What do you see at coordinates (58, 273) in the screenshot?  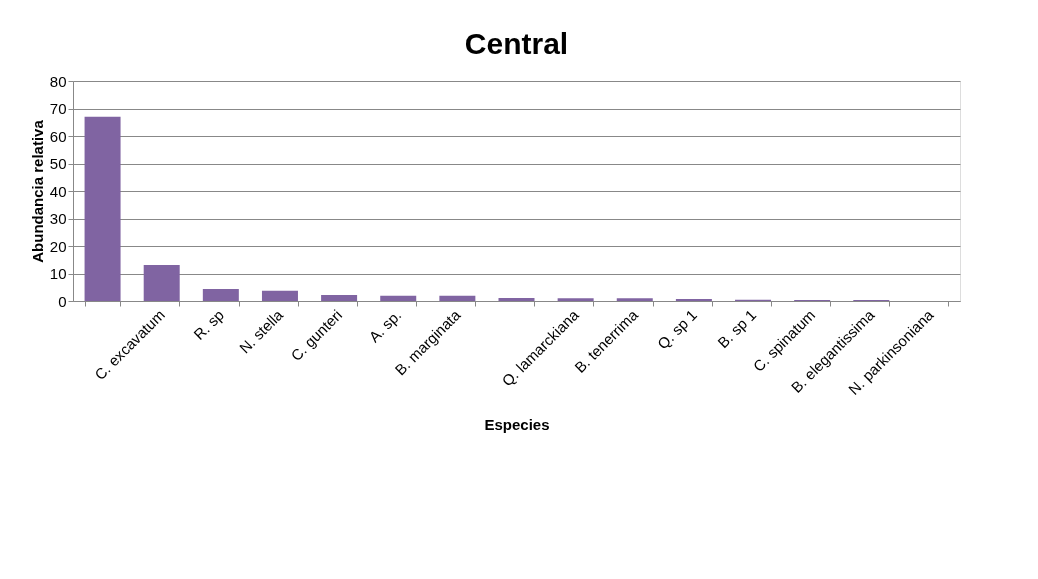 I see `y-tick-label: 10` at bounding box center [58, 273].